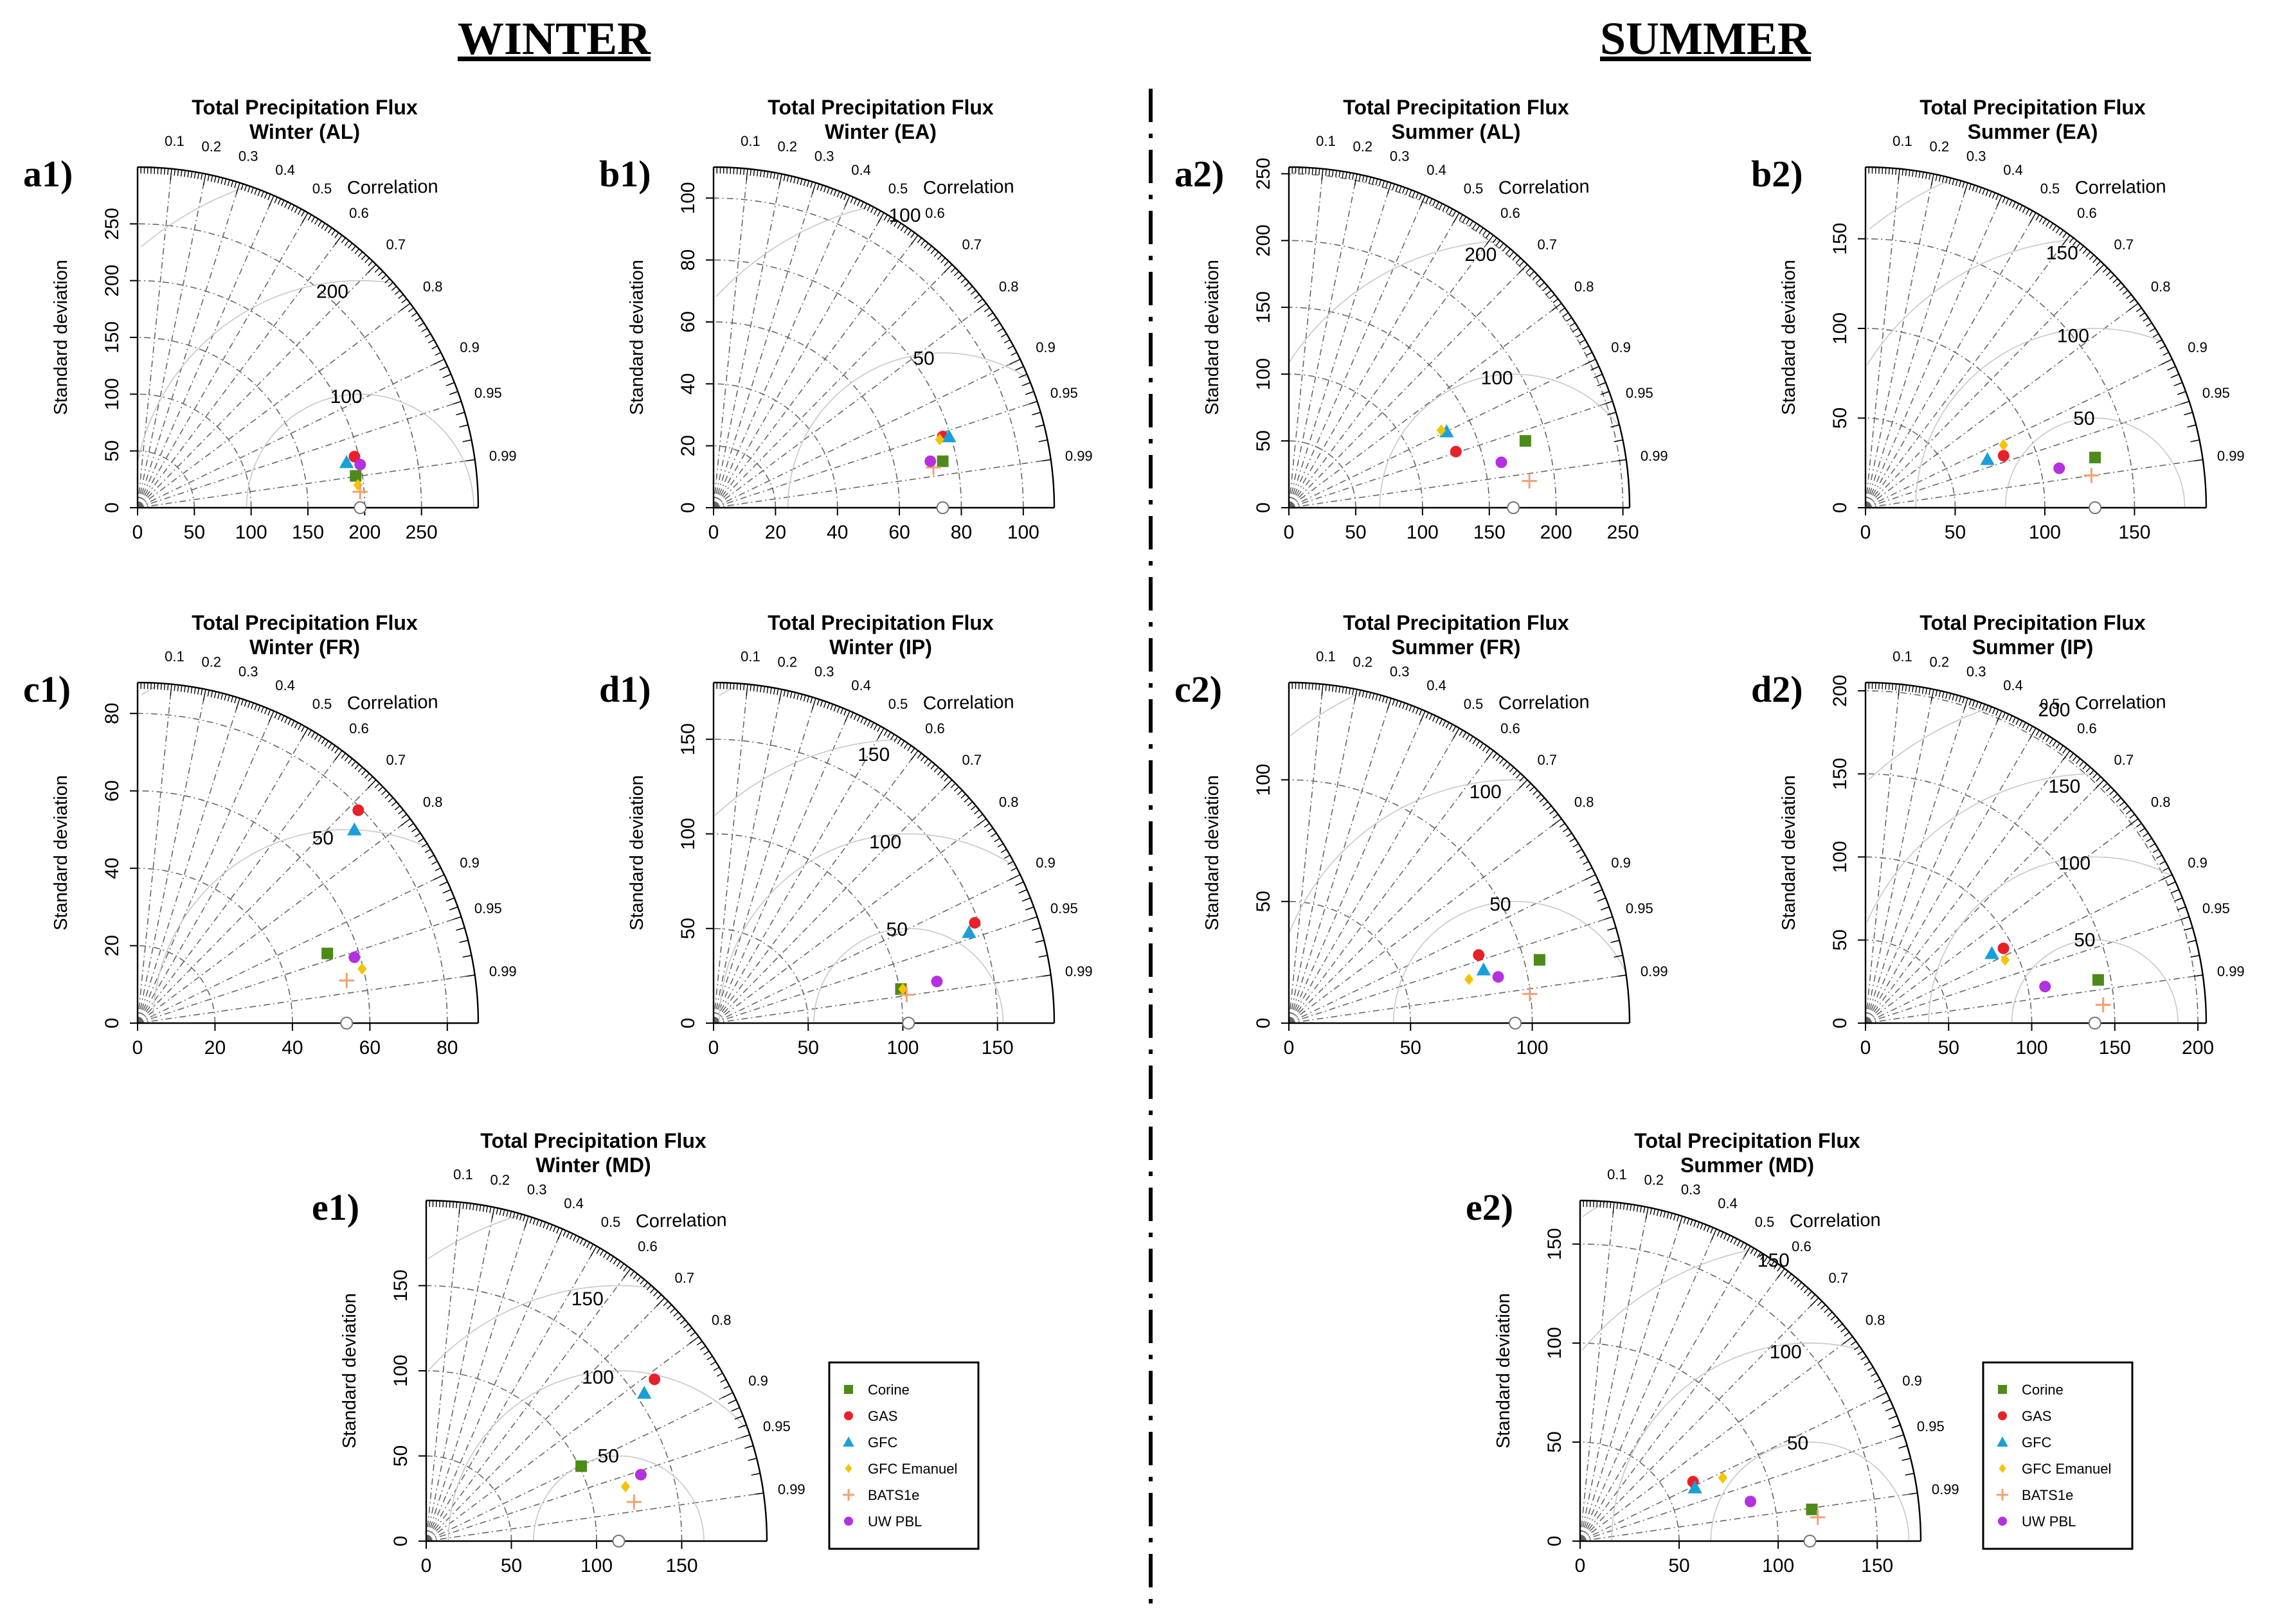 This screenshot has height=1624, width=2275. Describe the element at coordinates (655, 1379) in the screenshot. I see `data-point-gas` at that location.